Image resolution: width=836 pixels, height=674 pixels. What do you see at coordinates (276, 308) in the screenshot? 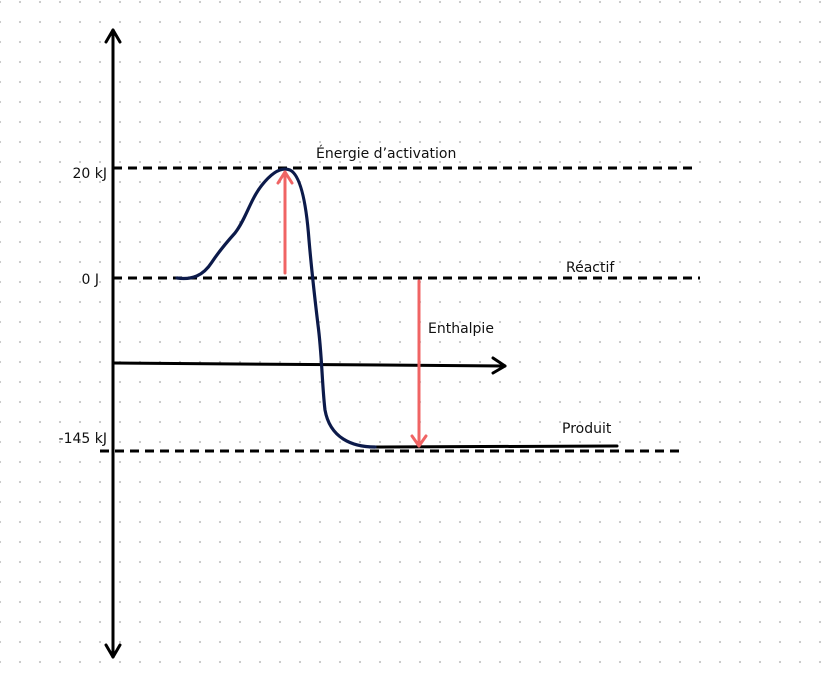
I see `reaction-energy-curve` at bounding box center [276, 308].